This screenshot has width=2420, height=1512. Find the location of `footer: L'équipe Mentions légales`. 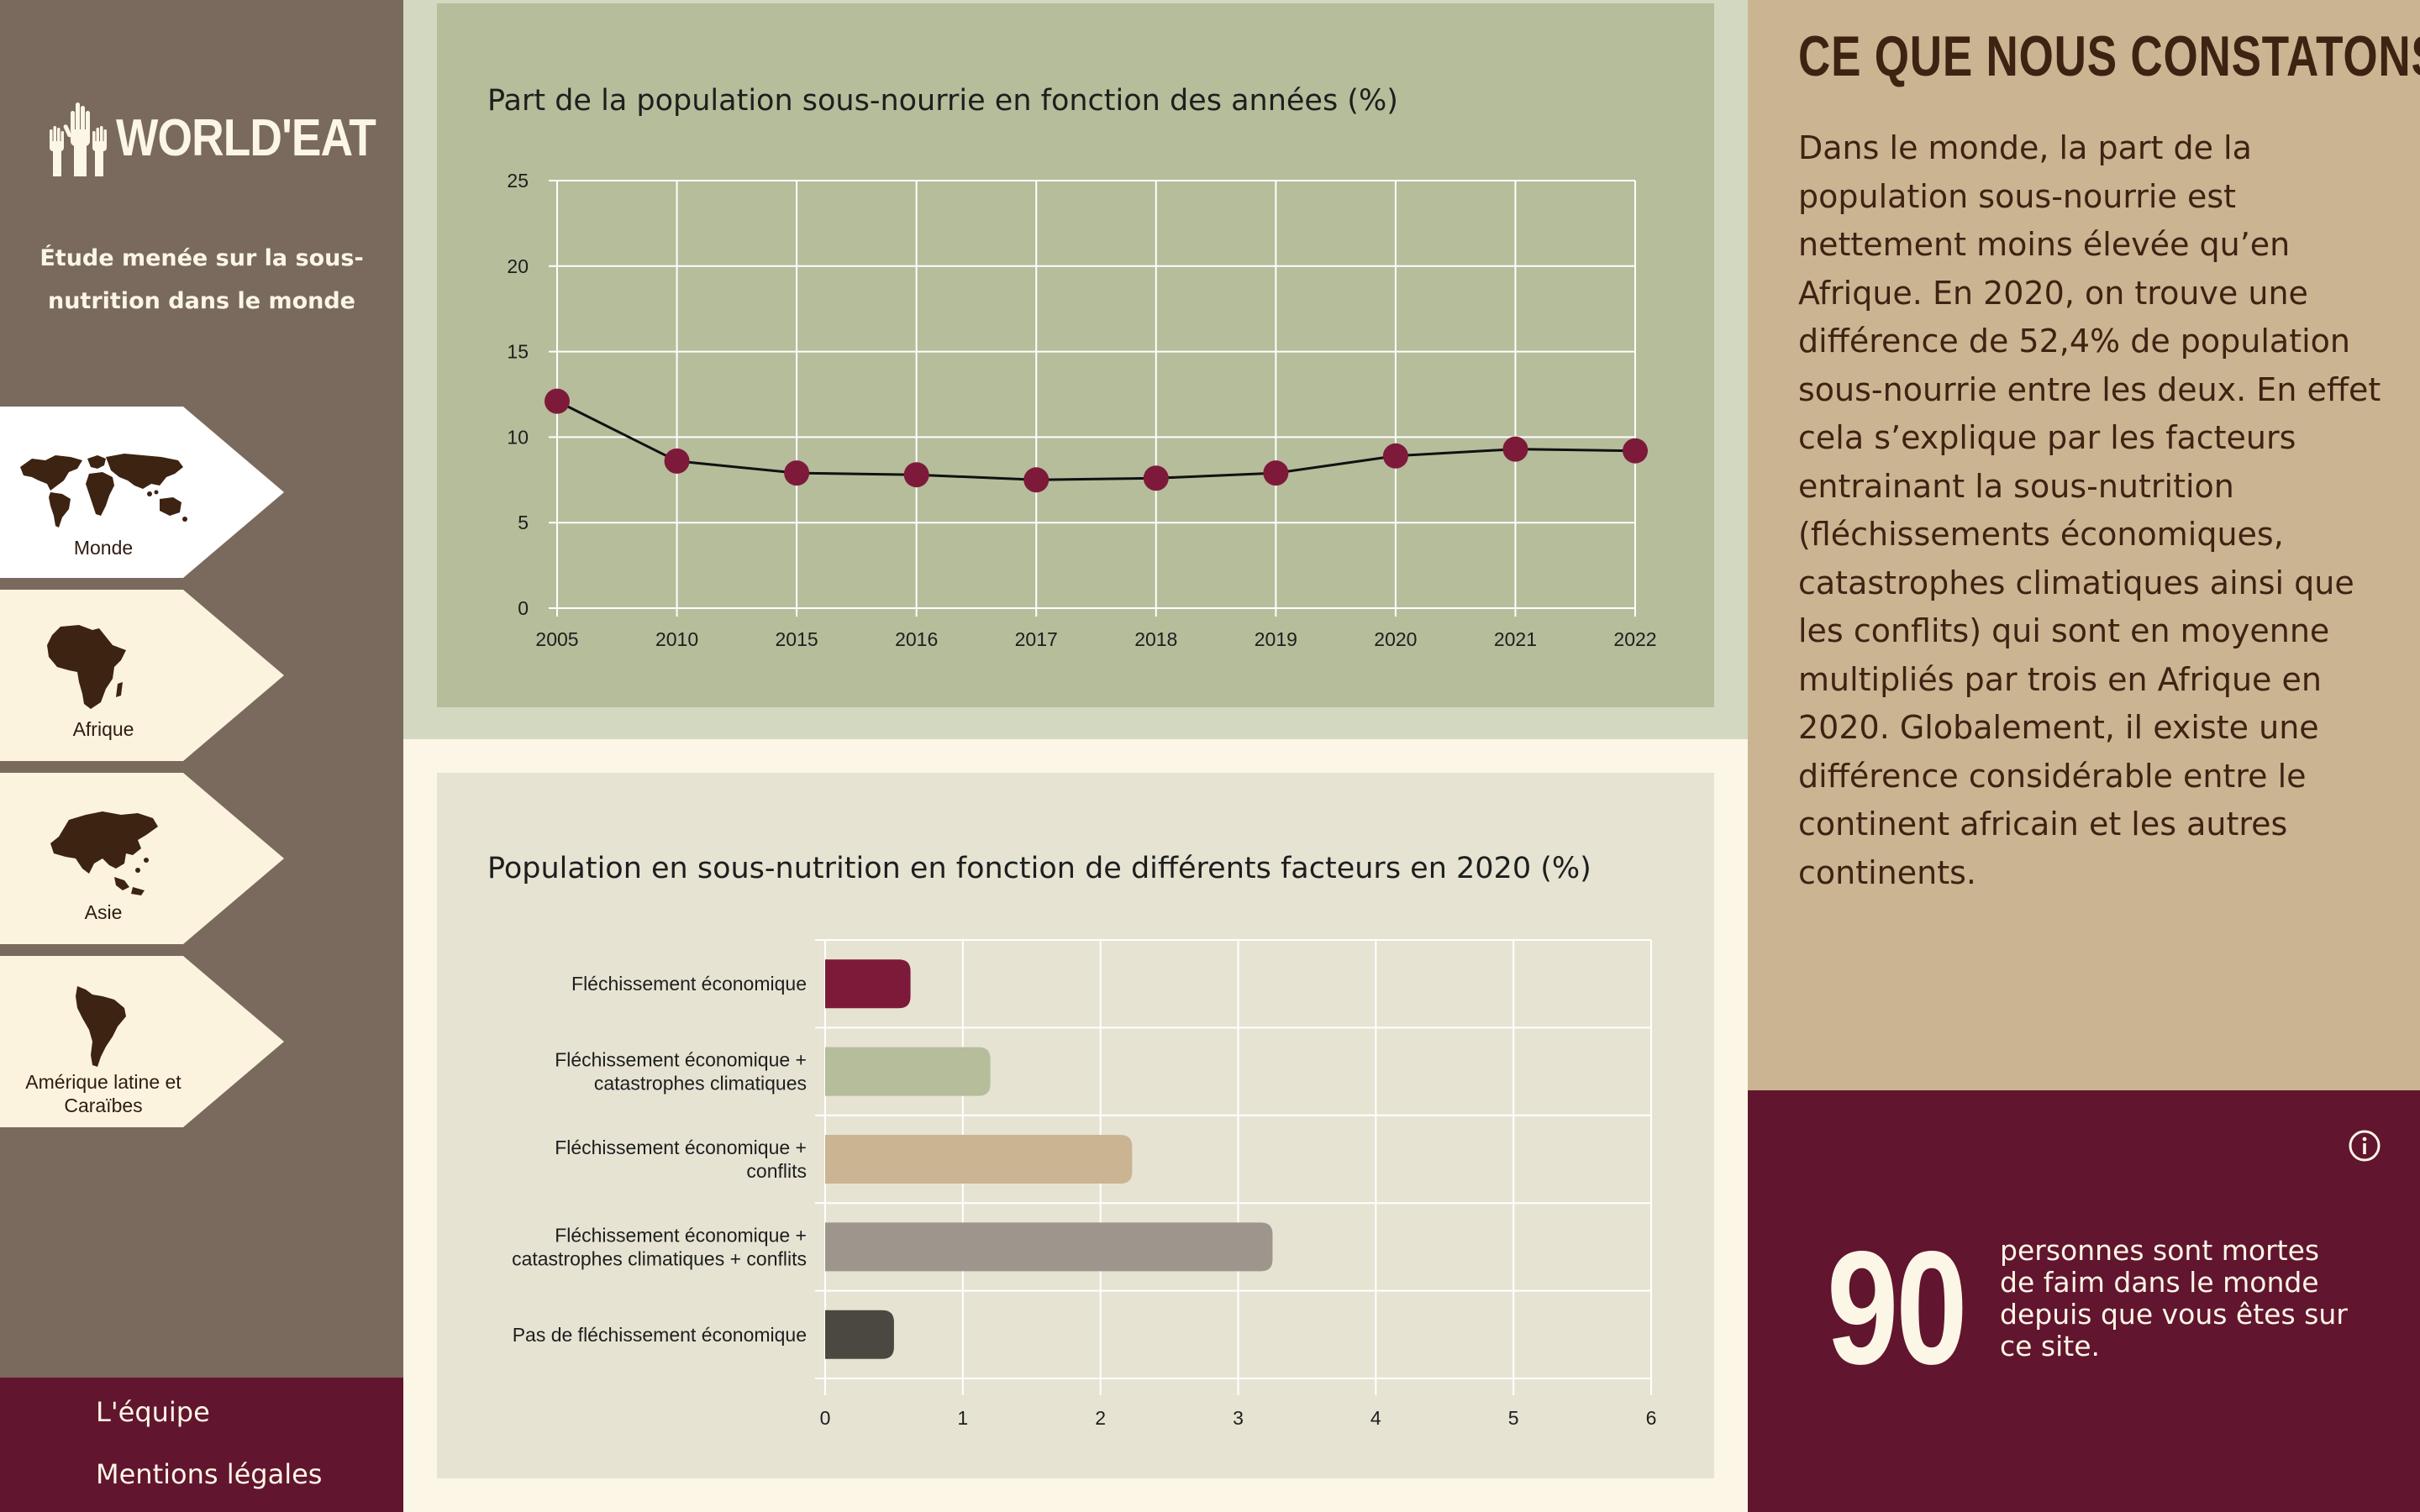

footer: L'équipe Mentions légales is located at coordinates (202, 1445).